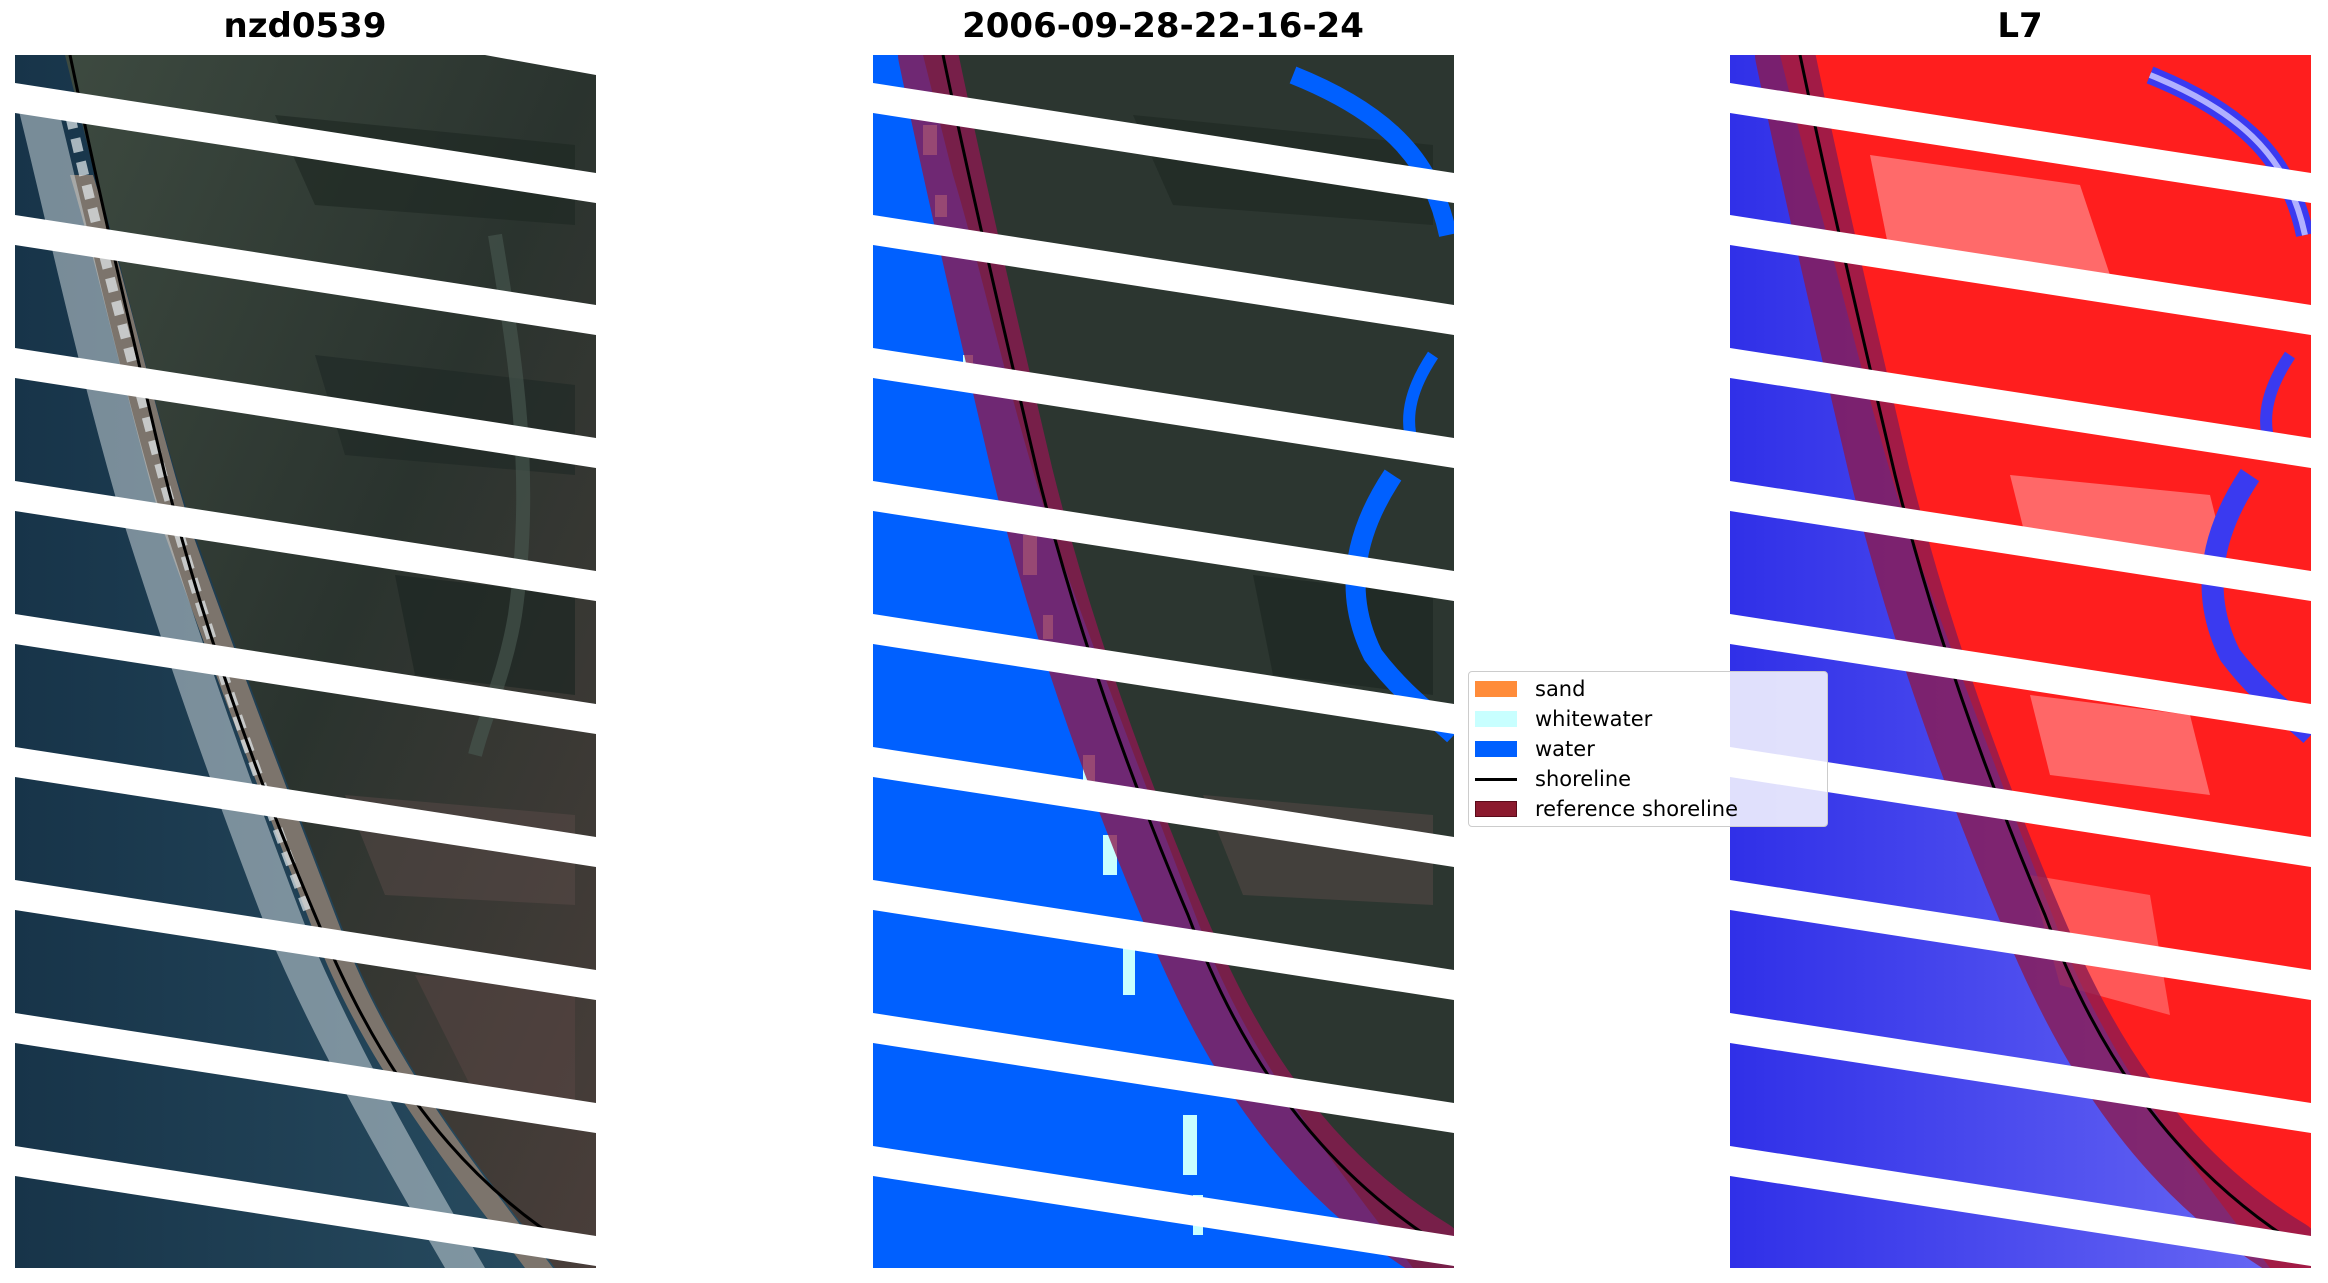 This screenshot has height=1283, width=2328. I want to click on shoreline-line-swatch, so click(1496, 779).